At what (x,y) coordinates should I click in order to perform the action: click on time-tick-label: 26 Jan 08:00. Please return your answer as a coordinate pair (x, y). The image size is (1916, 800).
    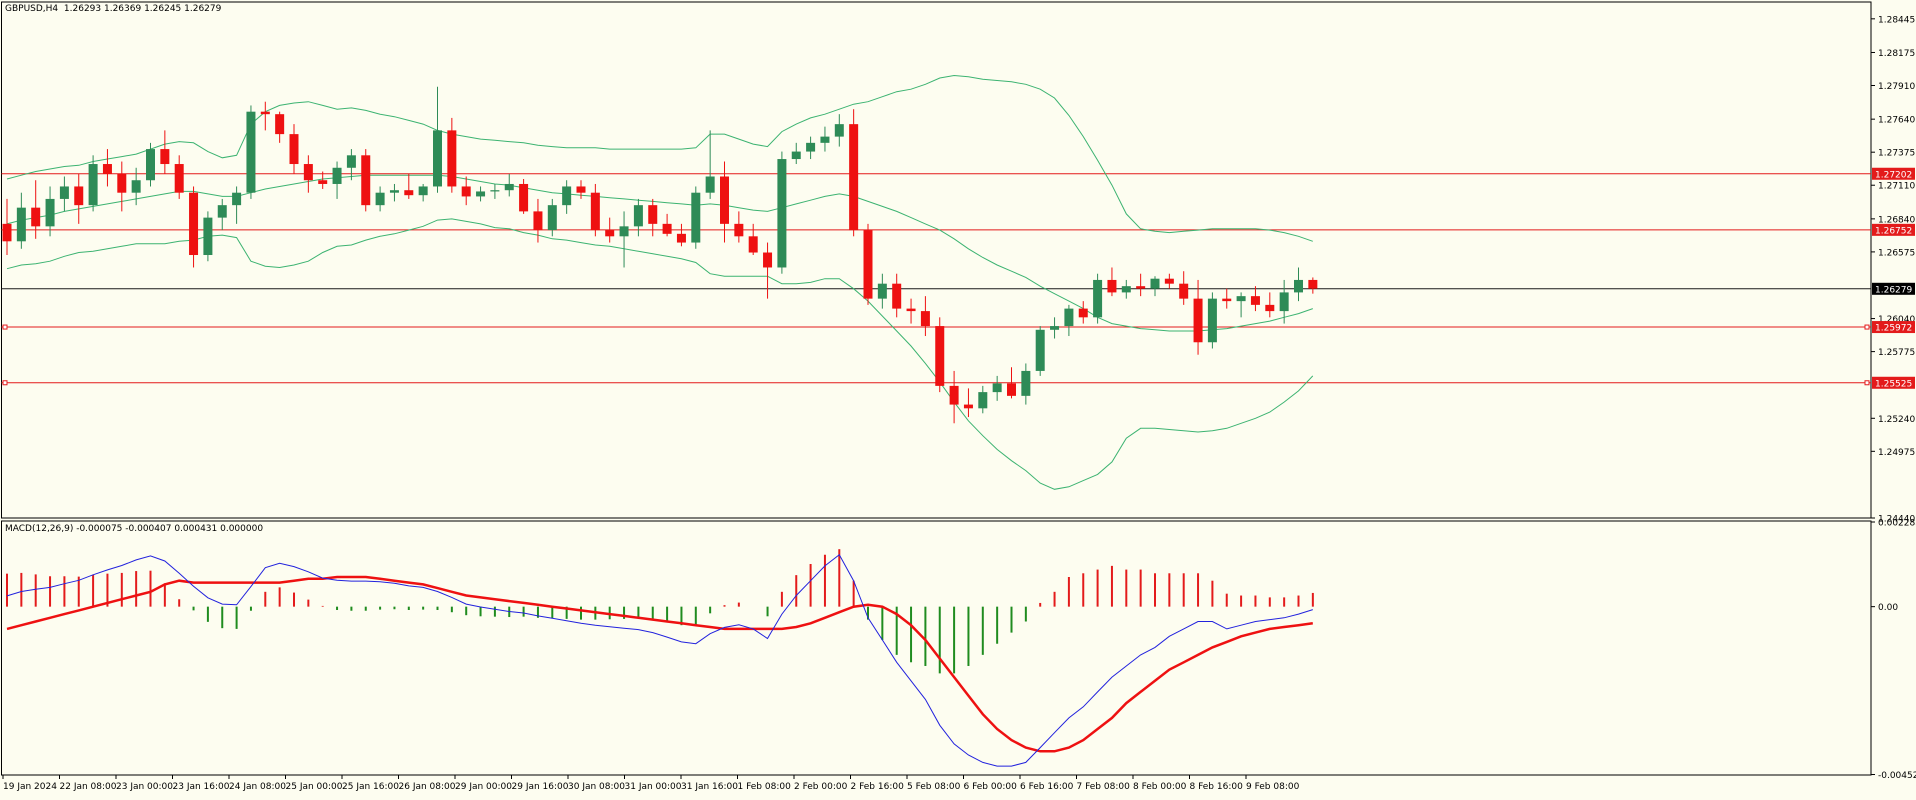
    Looking at the image, I should click on (427, 787).